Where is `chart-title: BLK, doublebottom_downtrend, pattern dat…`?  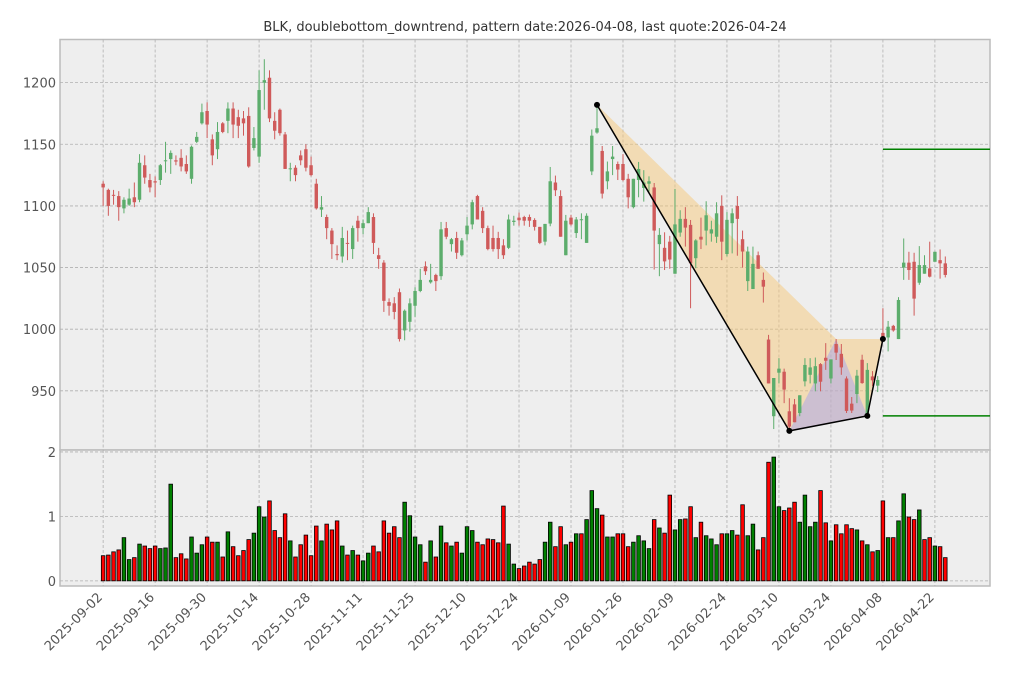
chart-title: BLK, doublebottom_downtrend, pattern dat… is located at coordinates (524, 27).